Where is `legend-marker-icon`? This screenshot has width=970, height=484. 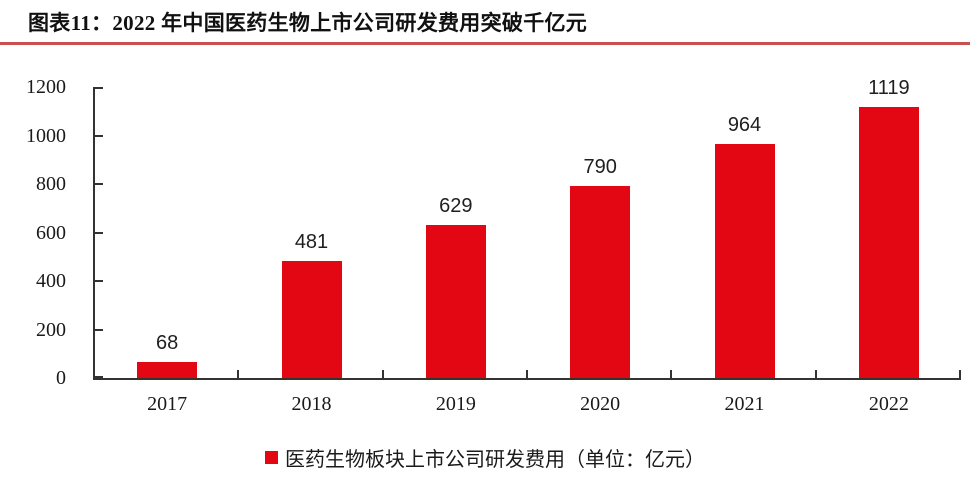 legend-marker-icon is located at coordinates (271, 457).